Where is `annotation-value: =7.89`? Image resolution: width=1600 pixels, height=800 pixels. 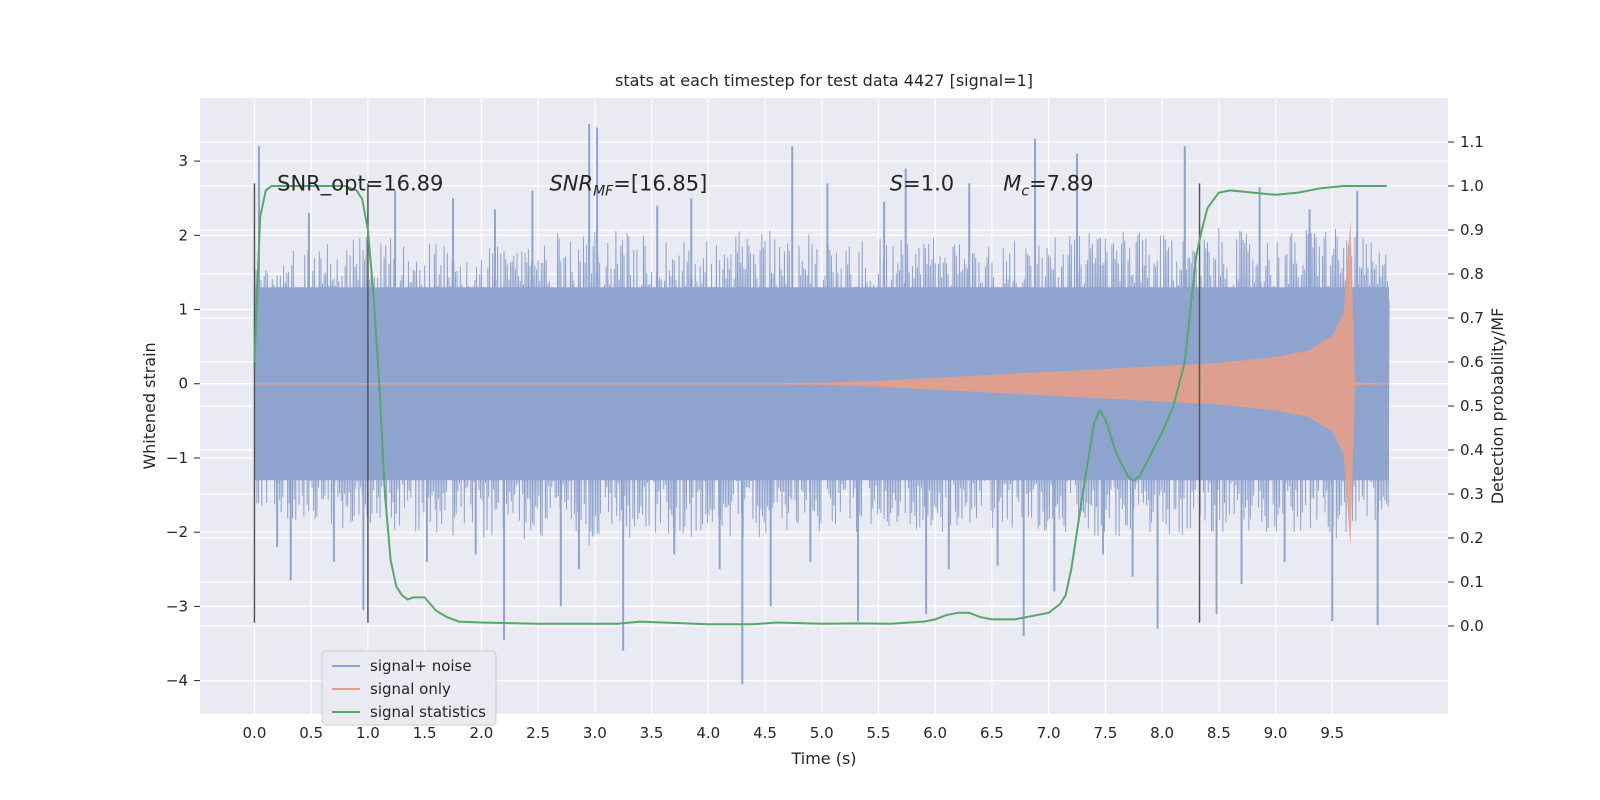 annotation-value: =7.89 is located at coordinates (1061, 183).